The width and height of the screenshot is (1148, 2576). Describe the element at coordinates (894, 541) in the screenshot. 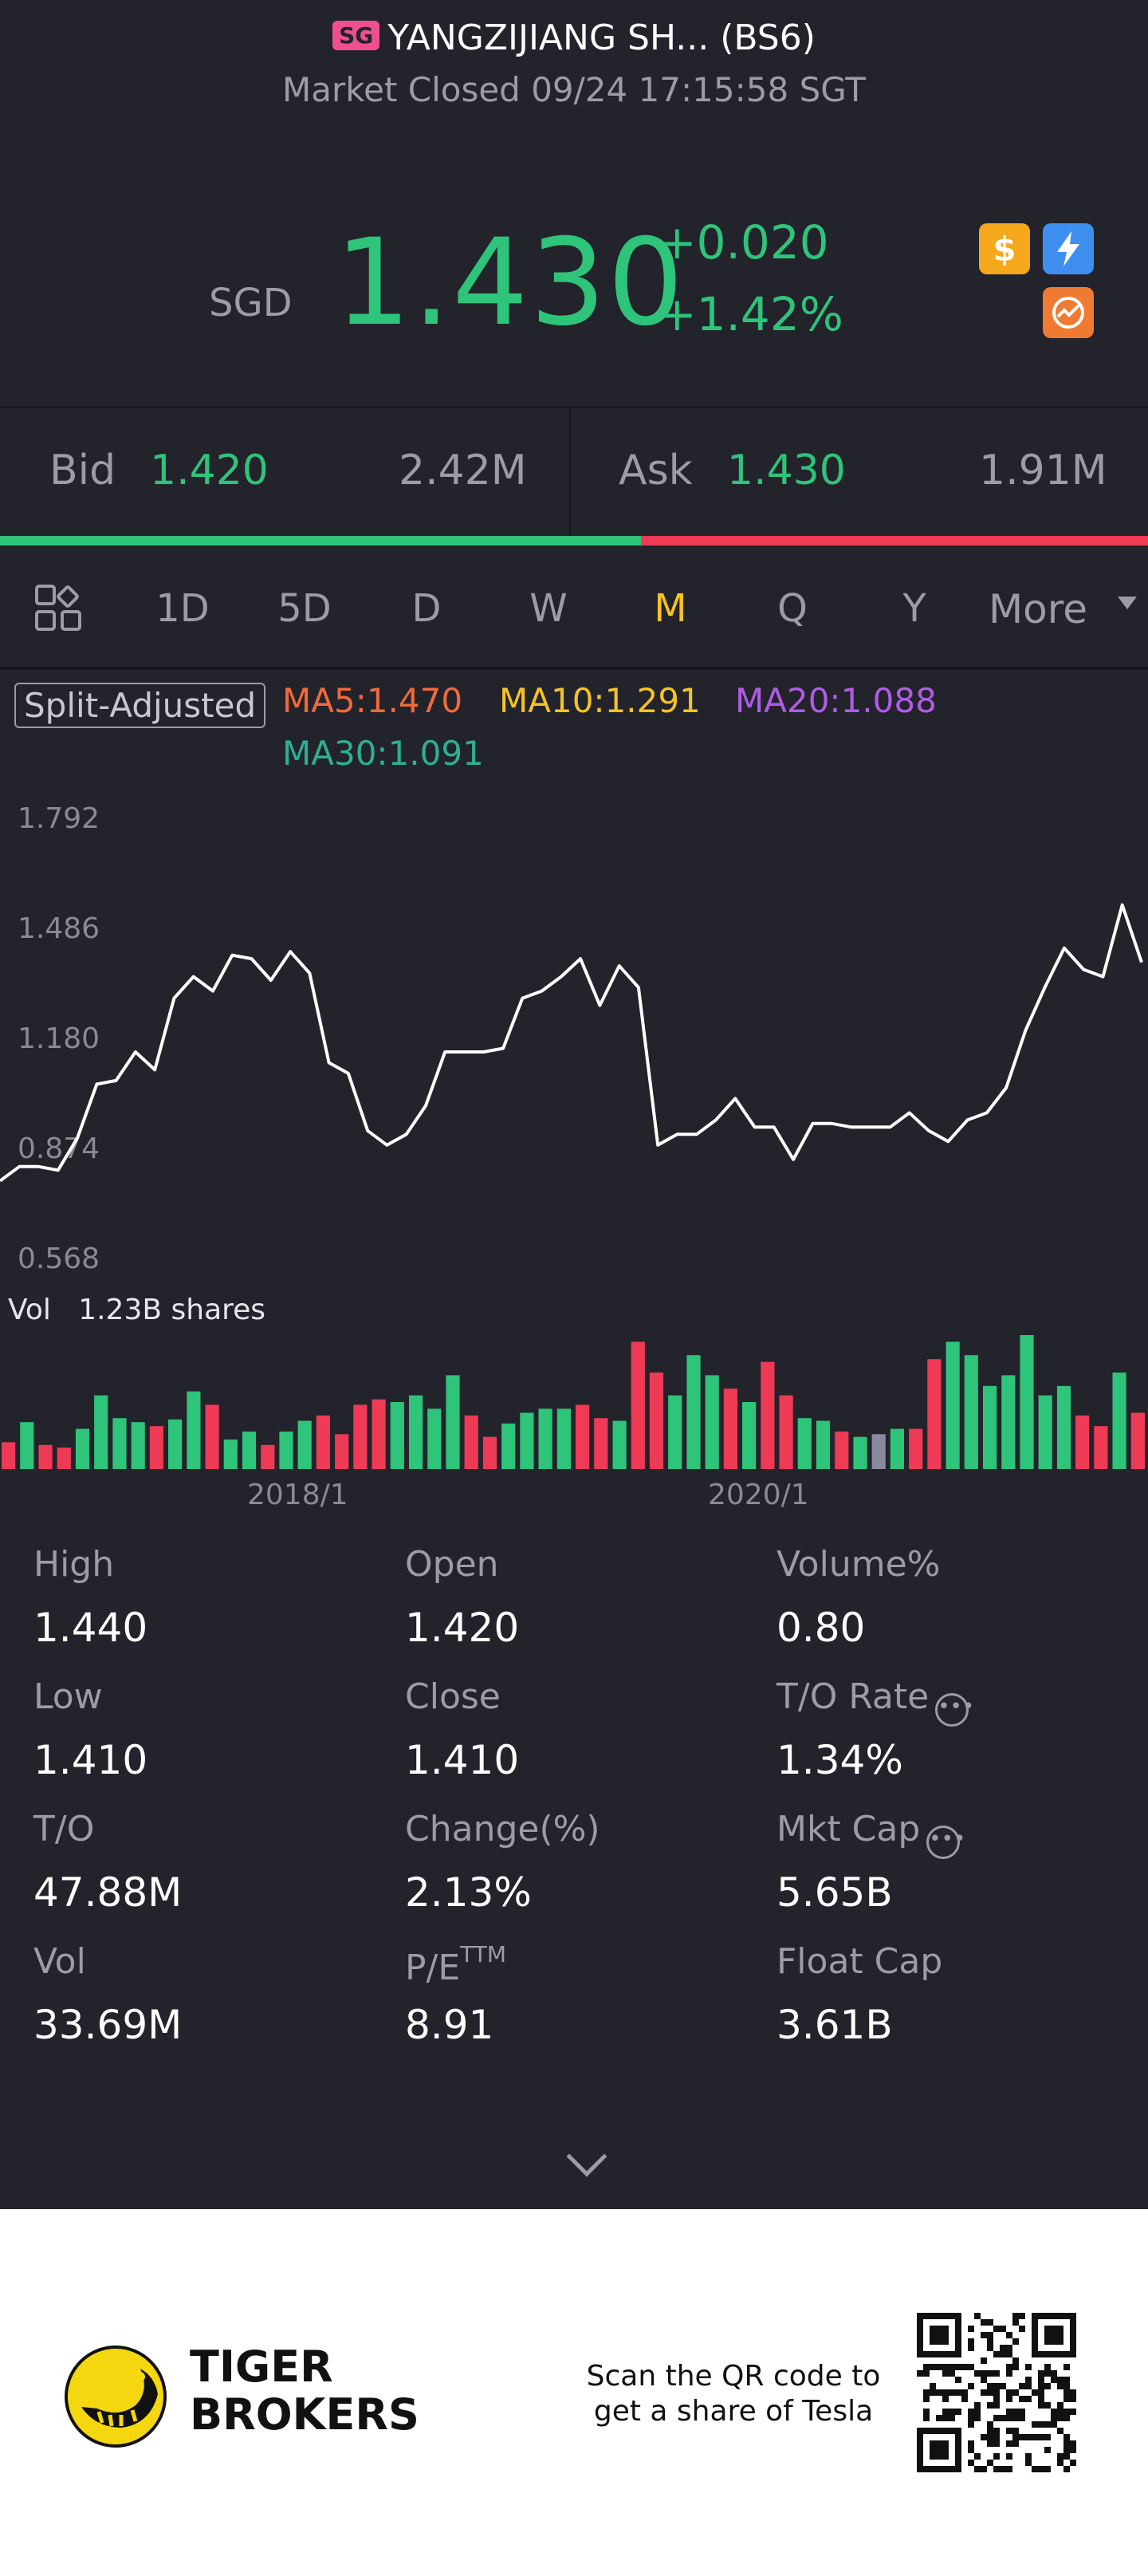

I see `ask-strength-bar` at that location.